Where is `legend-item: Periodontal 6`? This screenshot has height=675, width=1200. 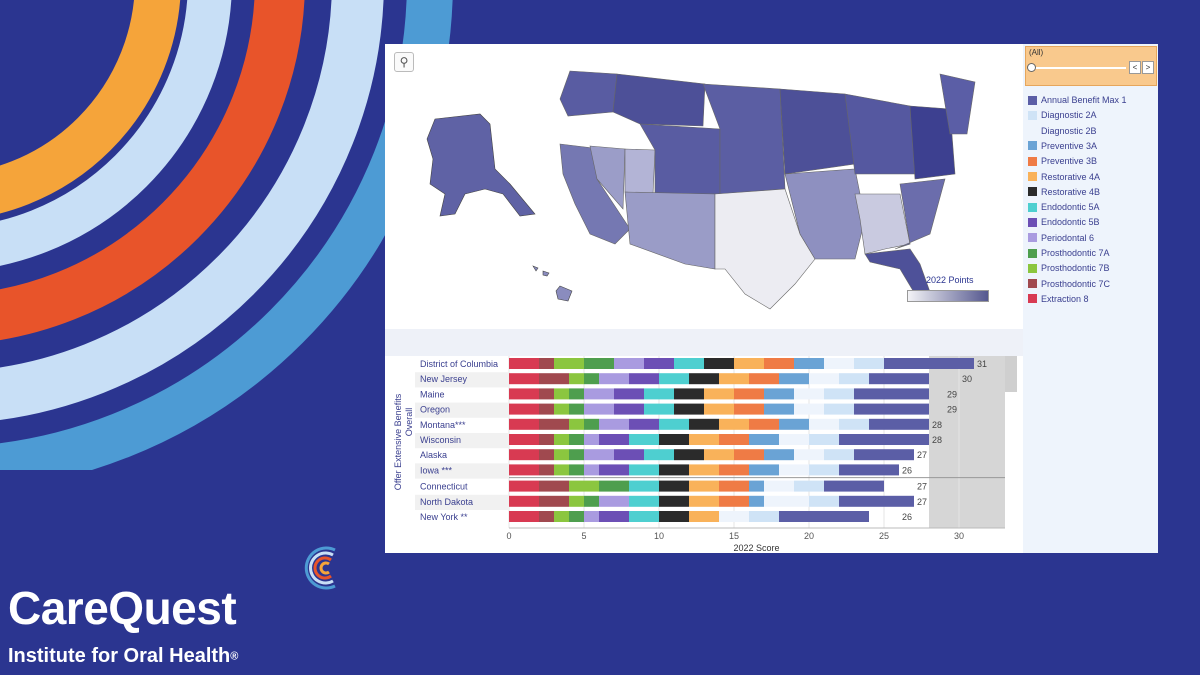 legend-item: Periodontal 6 is located at coordinates (1061, 238).